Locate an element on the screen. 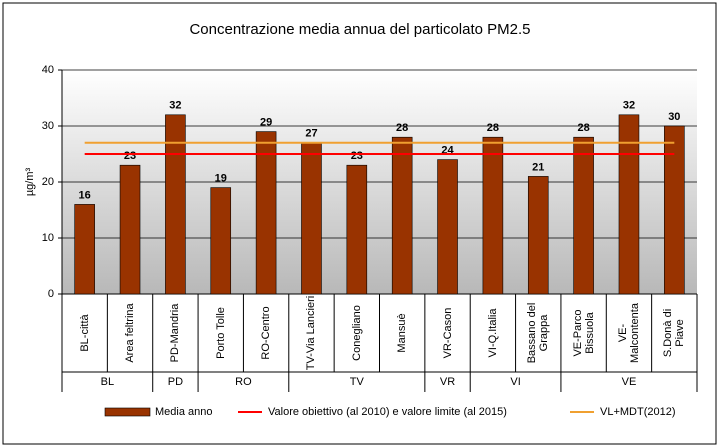  value-label: 16 is located at coordinates (85, 195).